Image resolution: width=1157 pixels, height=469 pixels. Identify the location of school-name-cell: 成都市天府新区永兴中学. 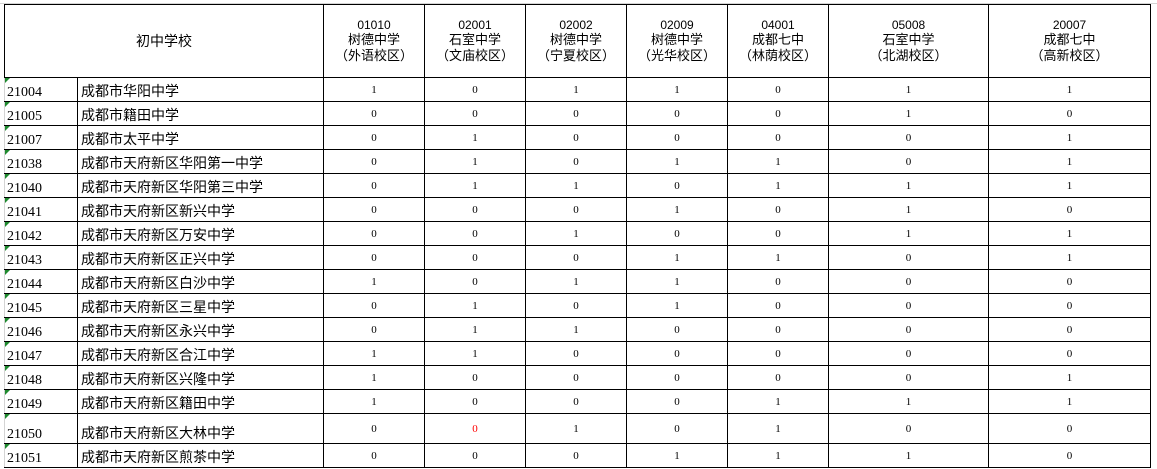
(200, 329).